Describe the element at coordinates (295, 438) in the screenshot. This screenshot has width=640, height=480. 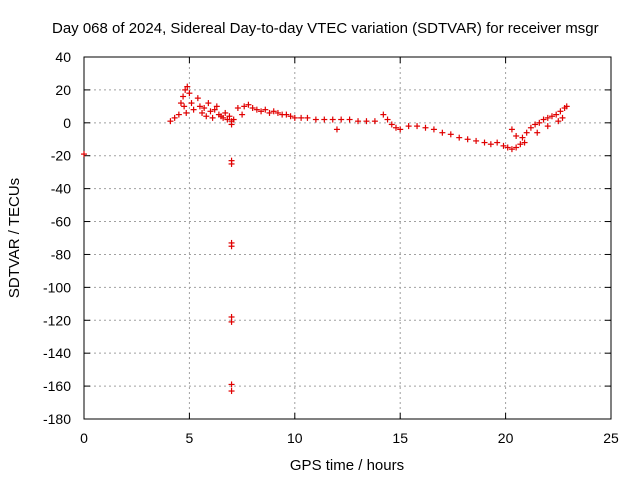
I see `x-tick-label: 10` at that location.